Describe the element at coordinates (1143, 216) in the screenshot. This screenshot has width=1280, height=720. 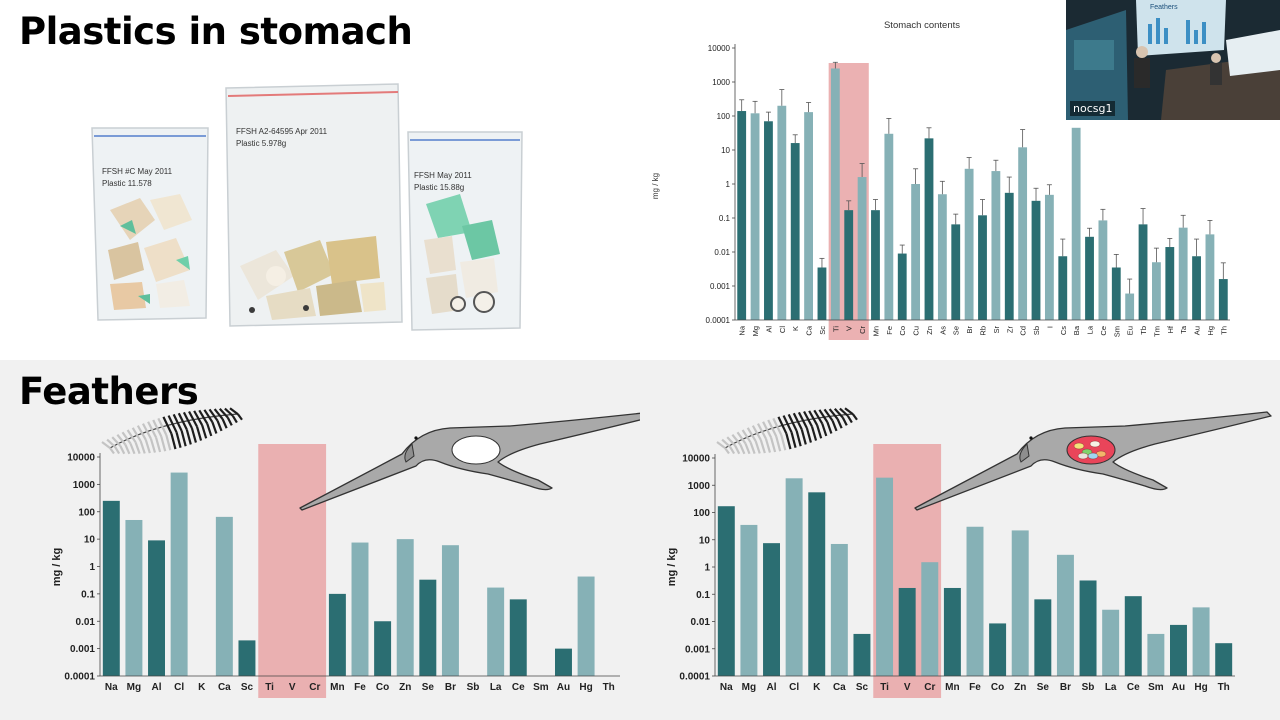
I see `error-bar-tb` at that location.